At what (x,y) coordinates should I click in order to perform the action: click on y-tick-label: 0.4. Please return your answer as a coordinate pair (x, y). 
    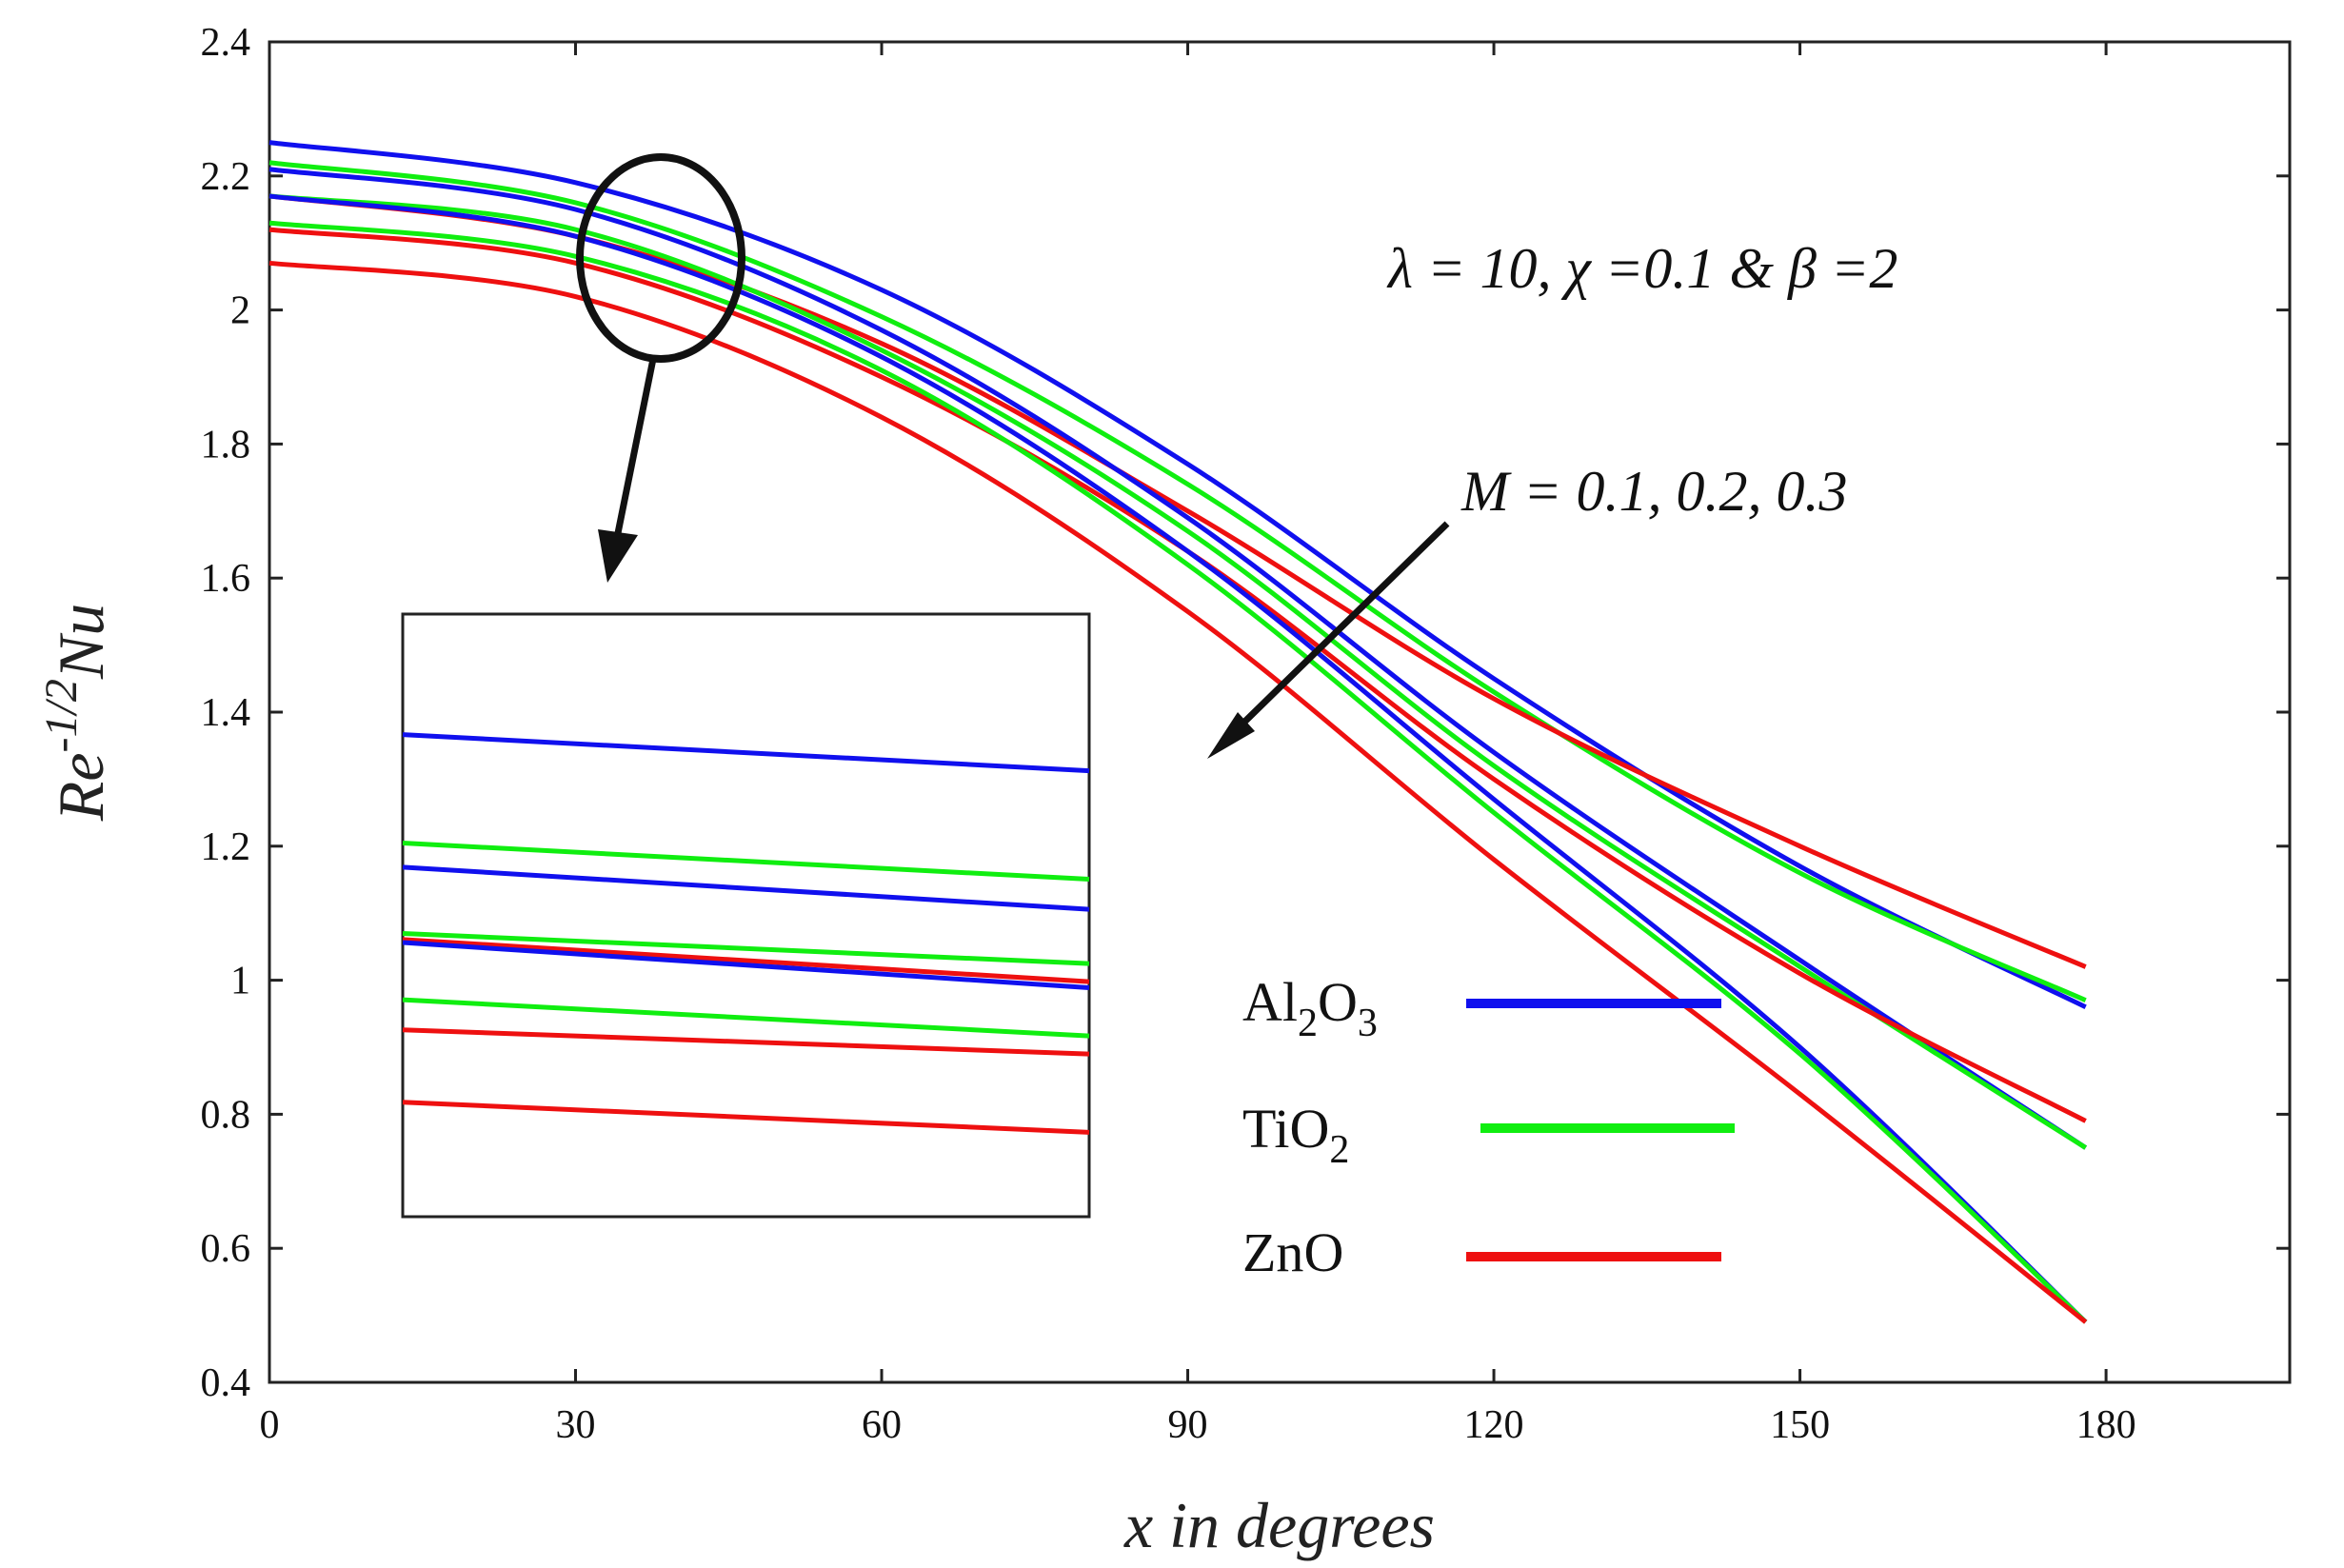
    Looking at the image, I should click on (226, 1383).